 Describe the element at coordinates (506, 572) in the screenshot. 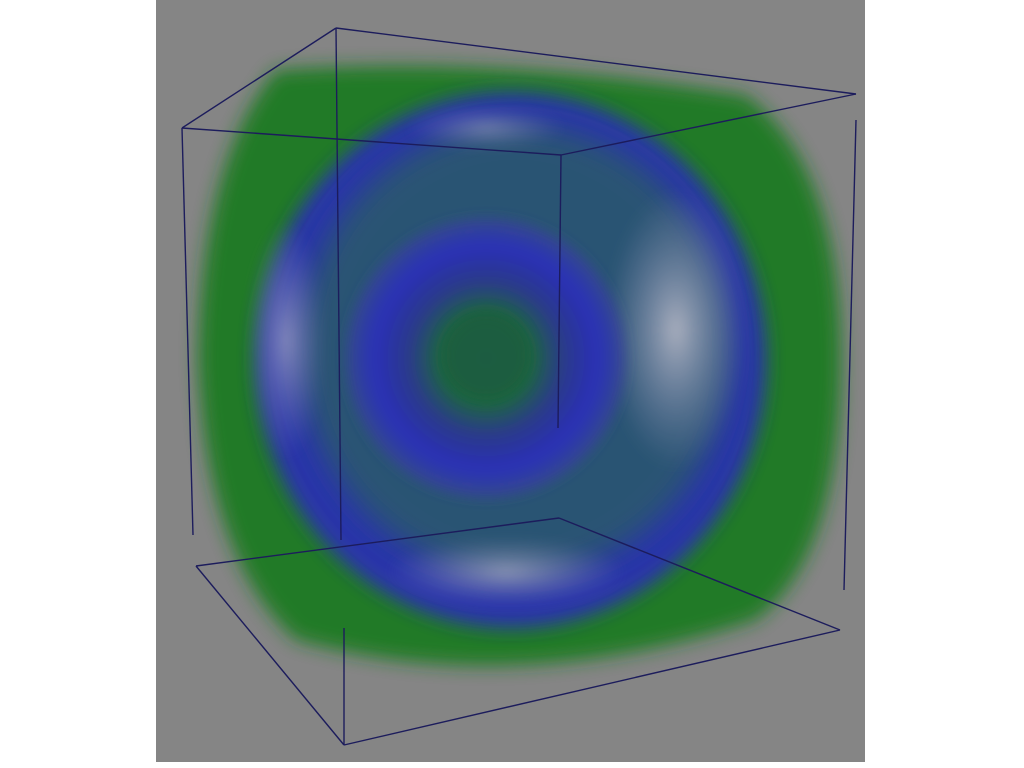

I see `highlight-bottom` at that location.